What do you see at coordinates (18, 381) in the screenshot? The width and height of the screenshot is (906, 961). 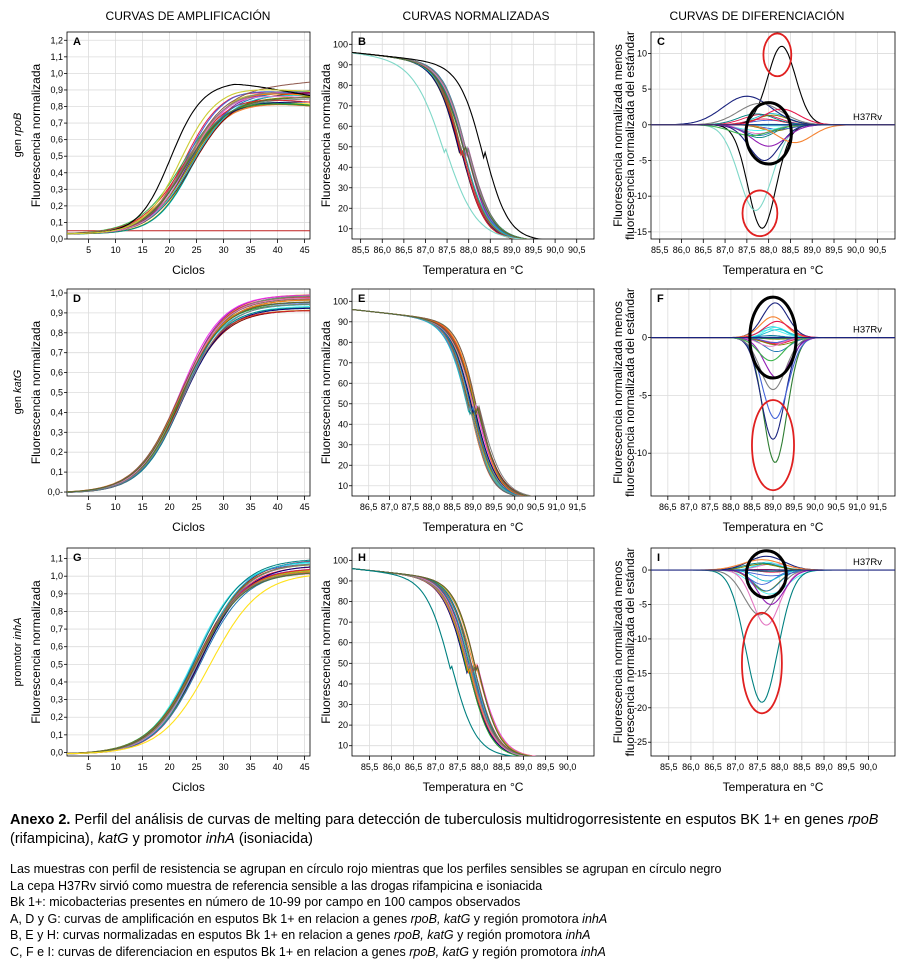 I see `row-label-gene: katG` at bounding box center [18, 381].